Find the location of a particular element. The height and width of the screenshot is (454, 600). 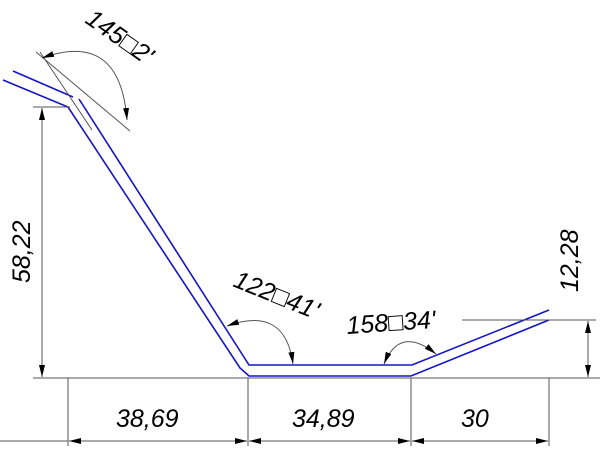

dimension-label-34-89: 34,89 is located at coordinates (323, 419).